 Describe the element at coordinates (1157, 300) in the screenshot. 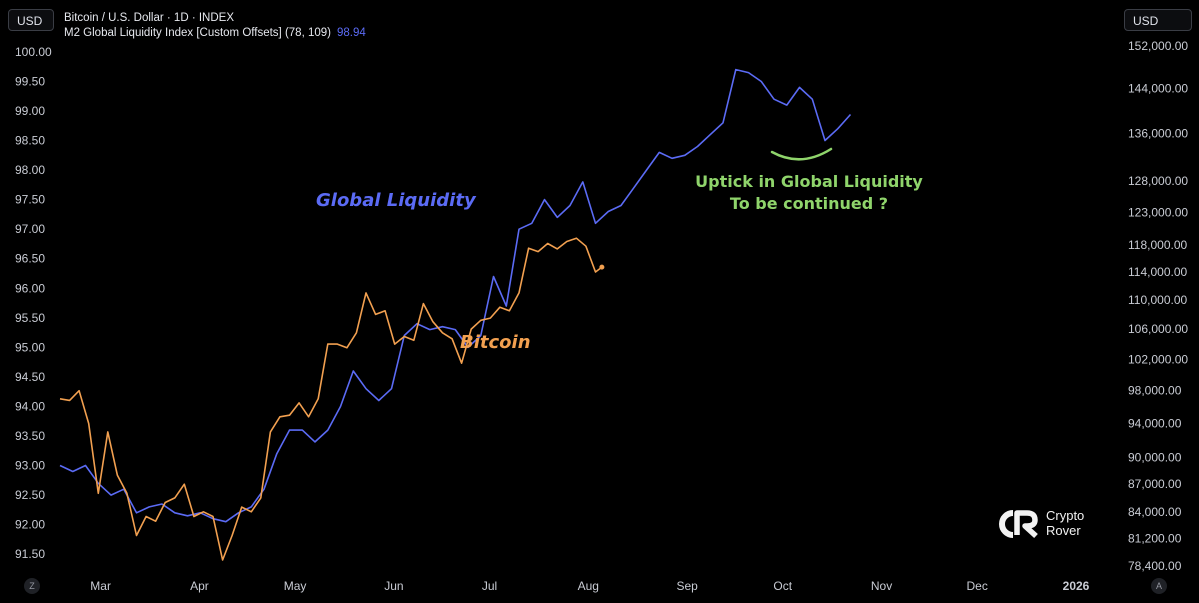

I see `right-tick-label: 110,000.00` at that location.